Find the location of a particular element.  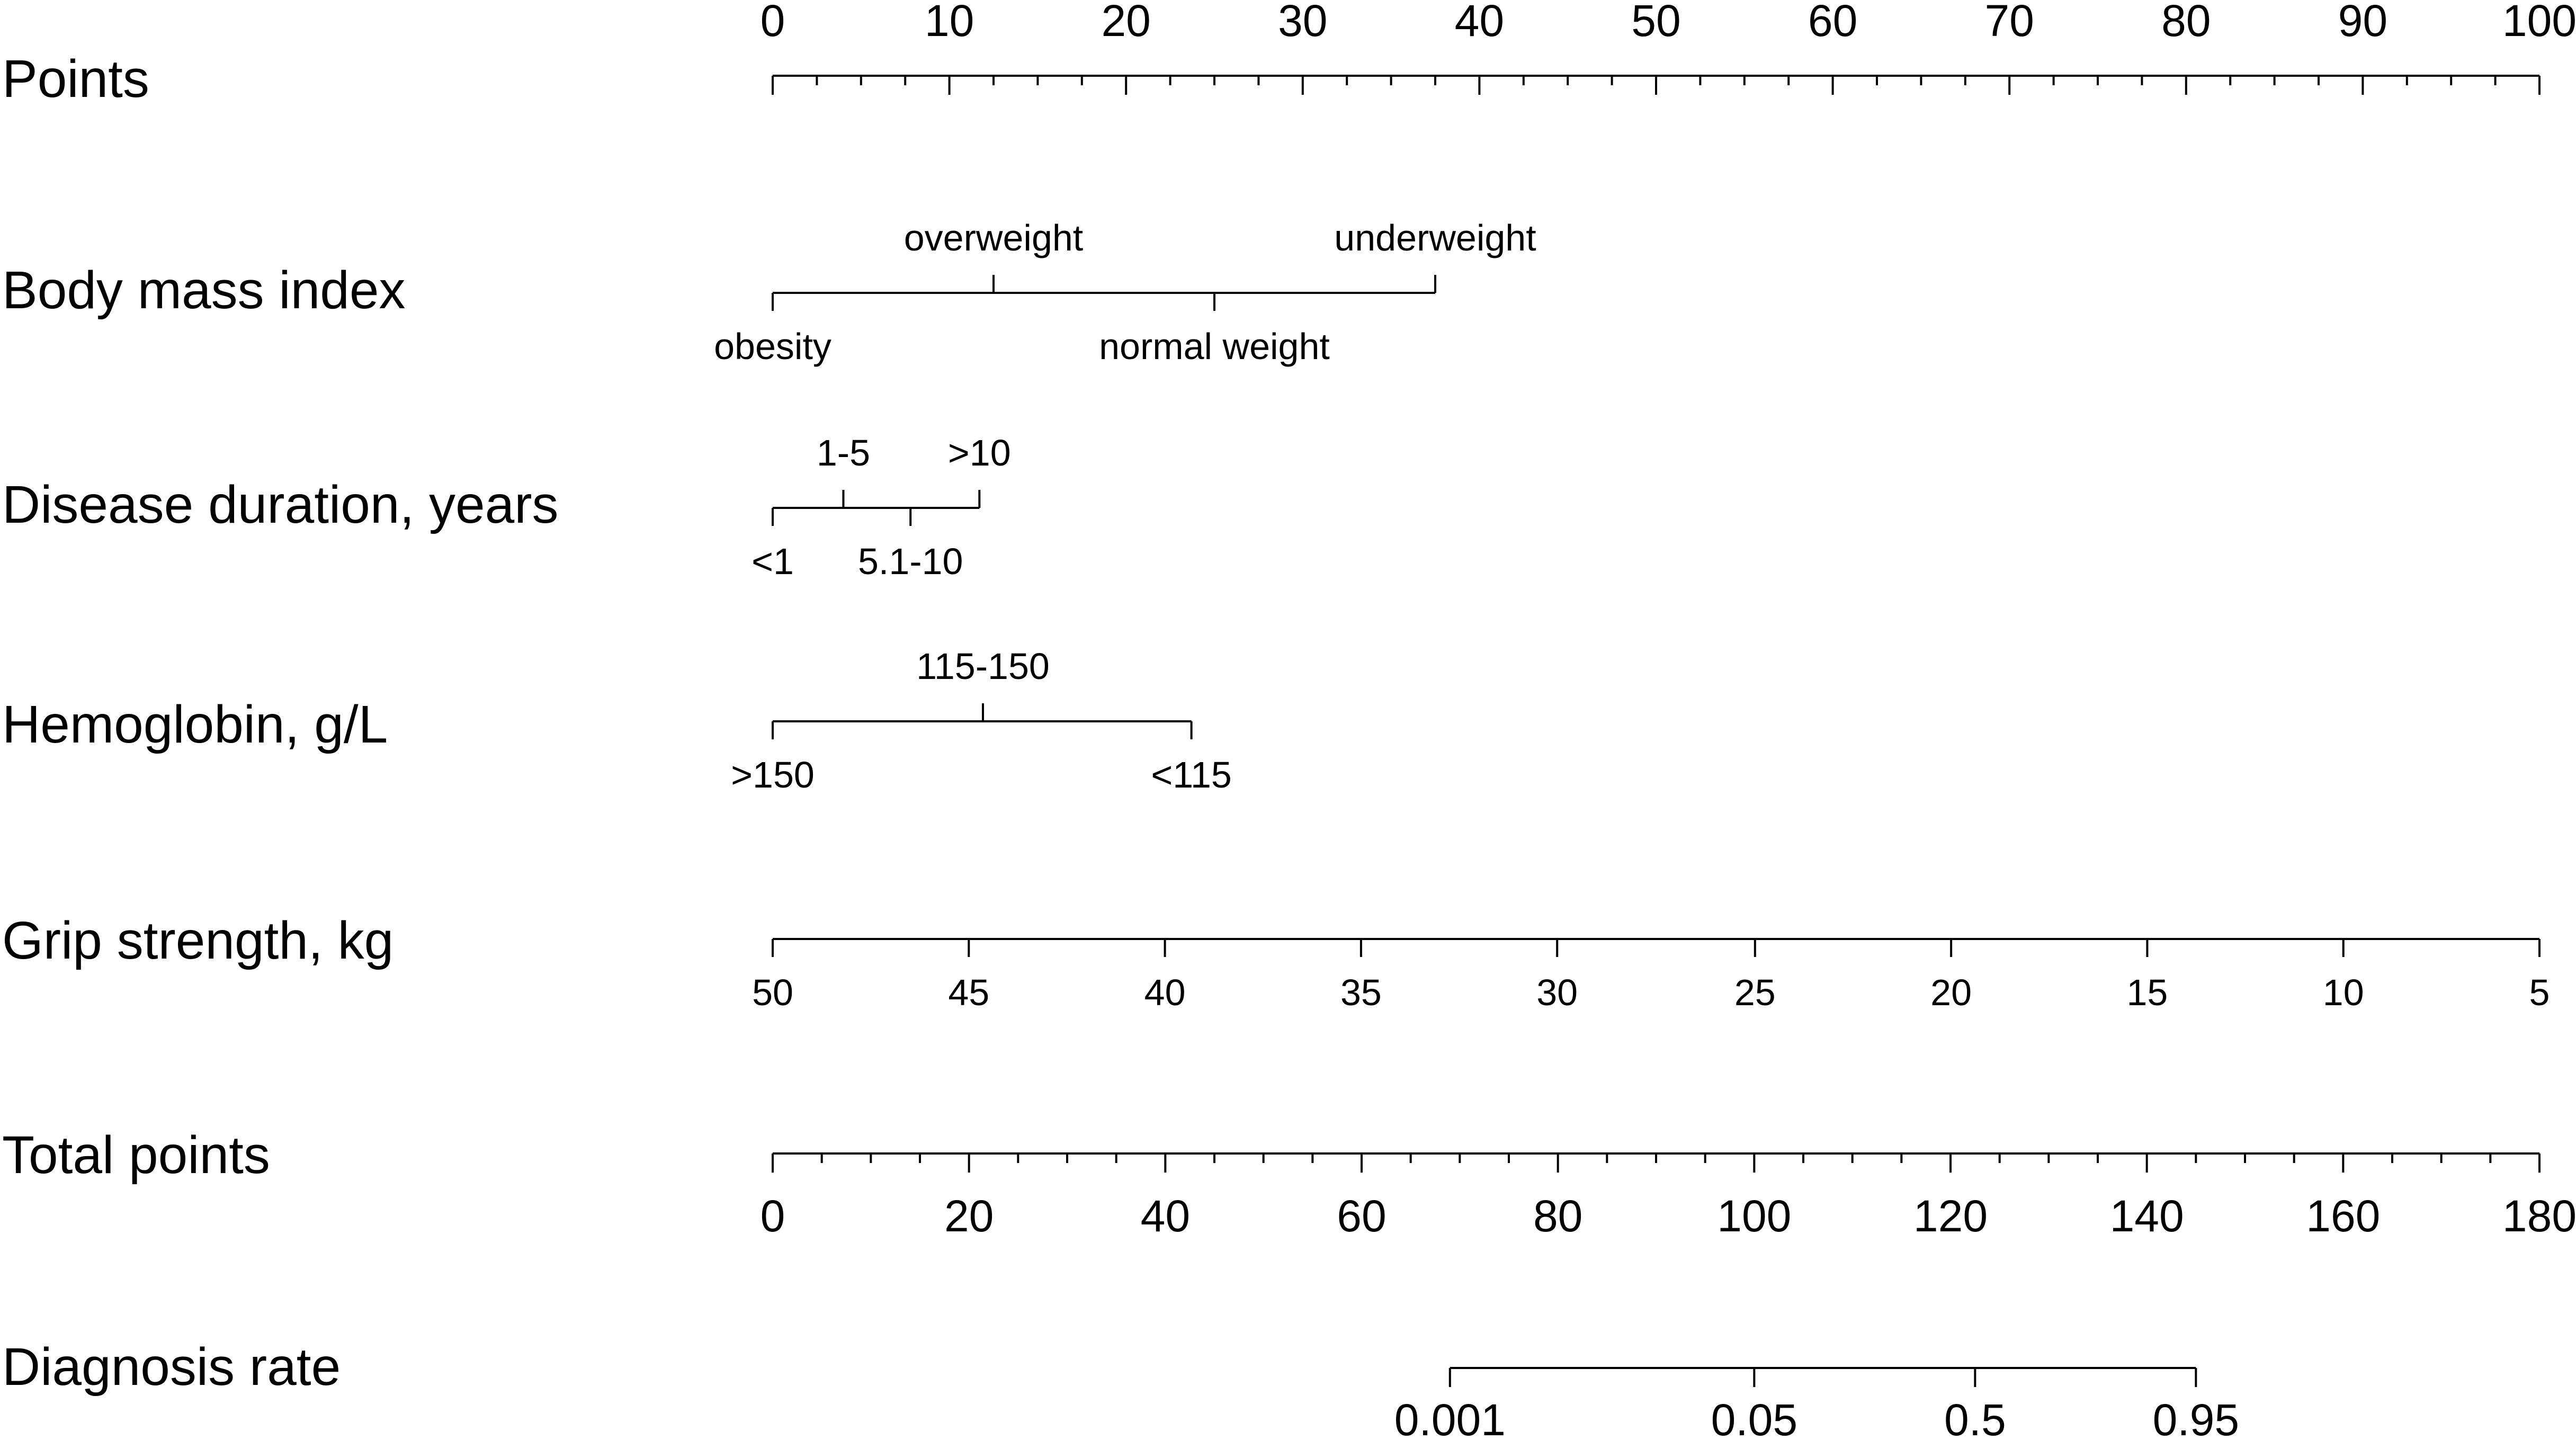

points-tick-label: 90 is located at coordinates (2362, 23).